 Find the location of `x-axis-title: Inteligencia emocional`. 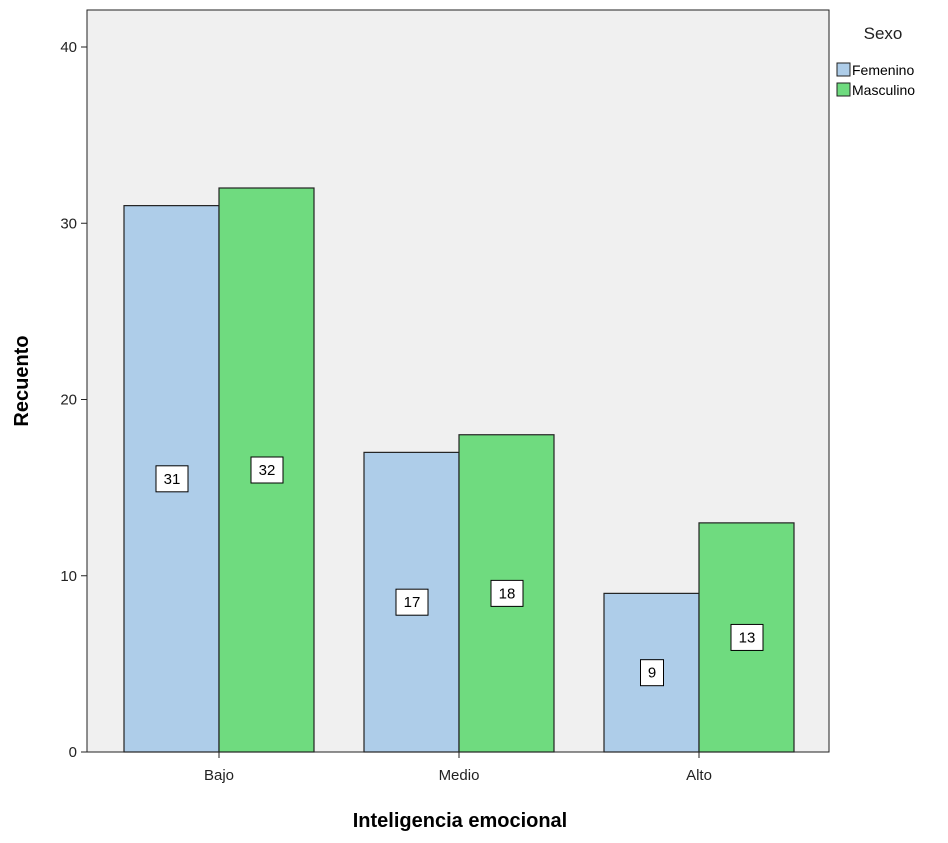

x-axis-title: Inteligencia emocional is located at coordinates (460, 821).